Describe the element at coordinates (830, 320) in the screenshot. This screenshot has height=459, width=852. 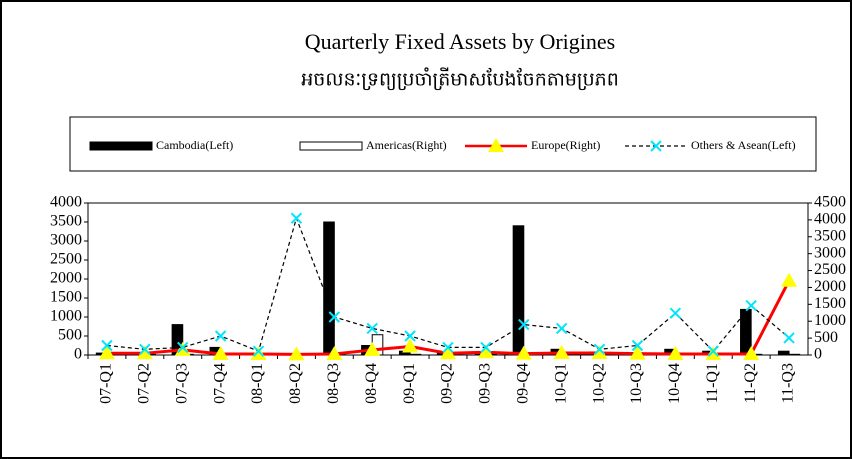
I see `y2-tick-label: 1000` at that location.